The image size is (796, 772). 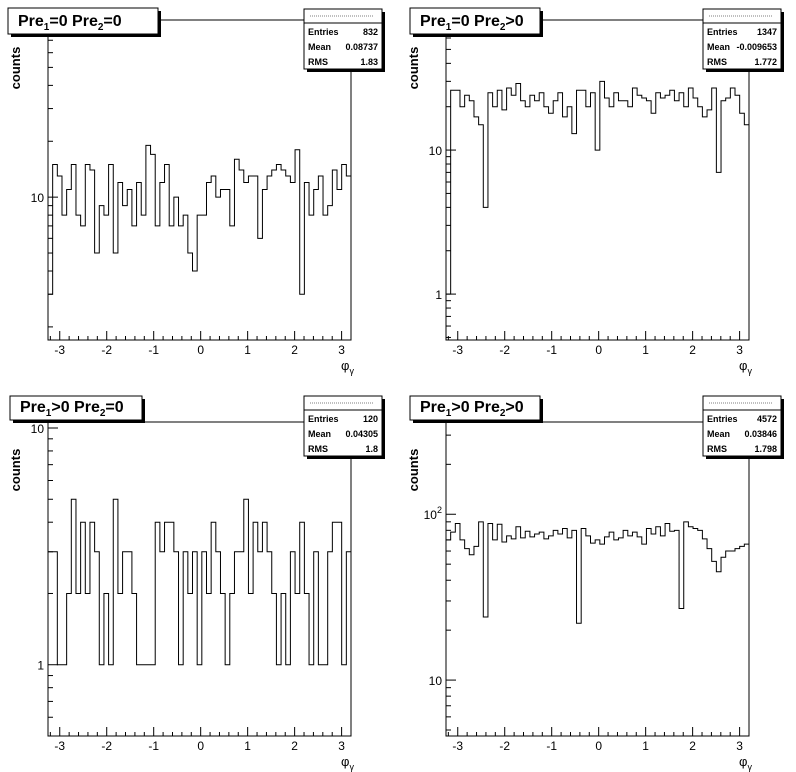 What do you see at coordinates (370, 32) in the screenshot?
I see `stats-value: 832` at bounding box center [370, 32].